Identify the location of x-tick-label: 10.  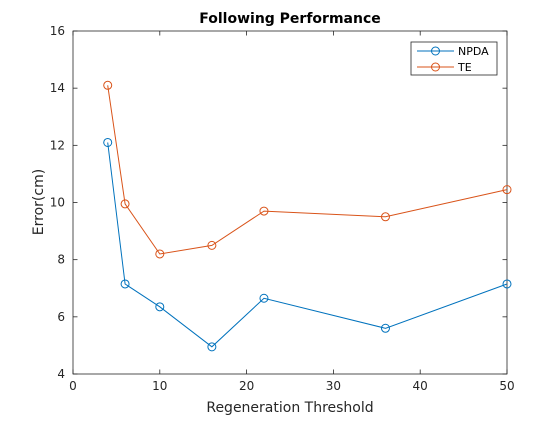
(159, 386).